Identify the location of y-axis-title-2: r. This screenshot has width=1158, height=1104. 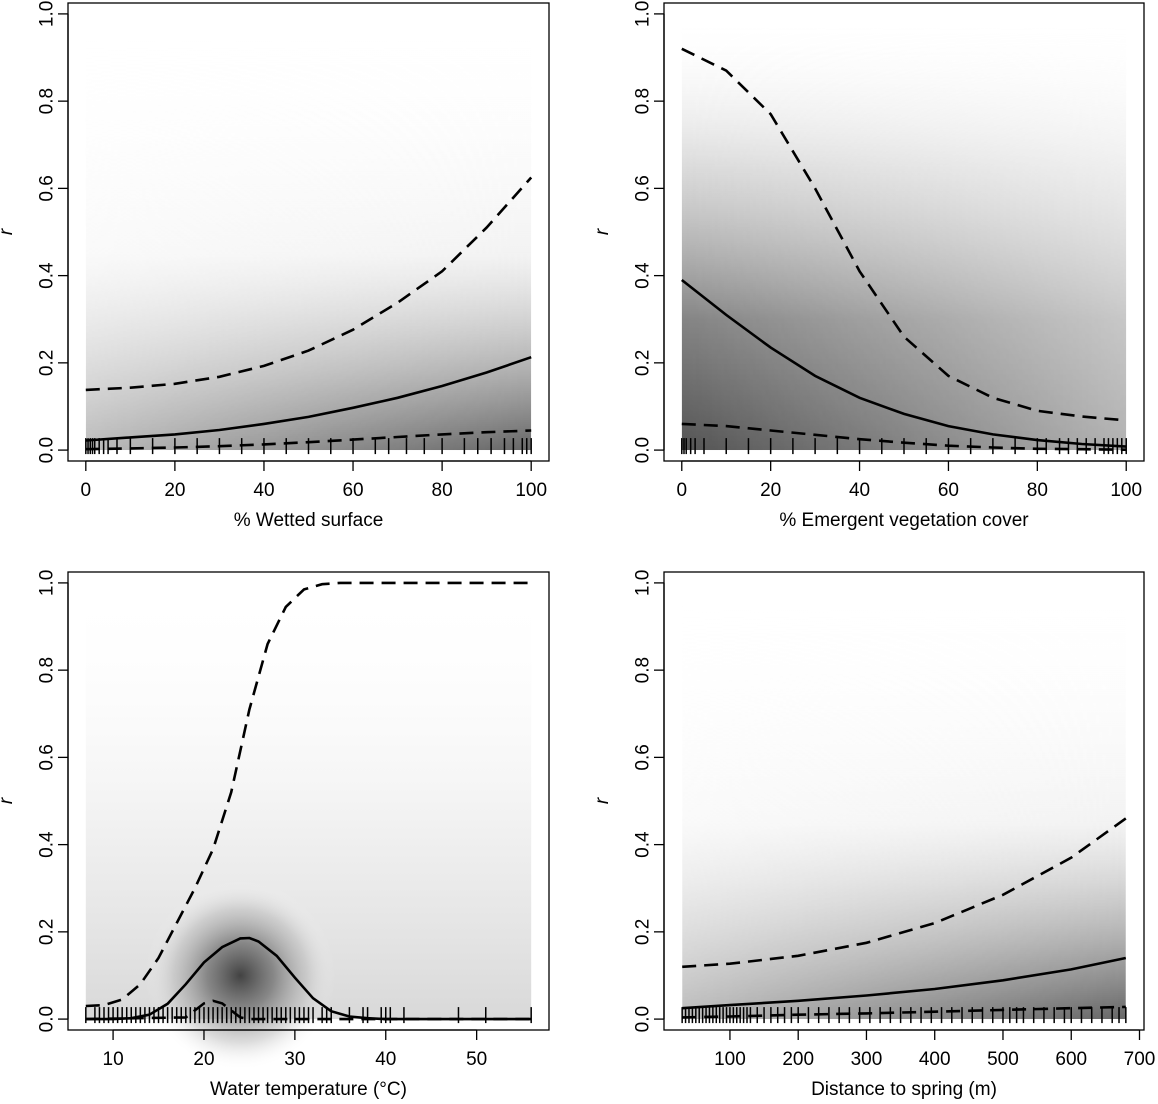
(602, 231).